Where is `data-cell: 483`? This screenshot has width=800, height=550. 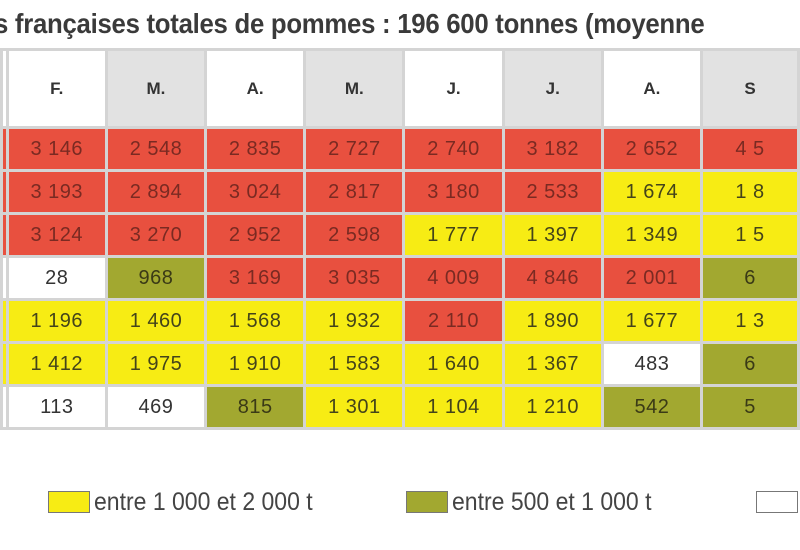
data-cell: 483 is located at coordinates (652, 364).